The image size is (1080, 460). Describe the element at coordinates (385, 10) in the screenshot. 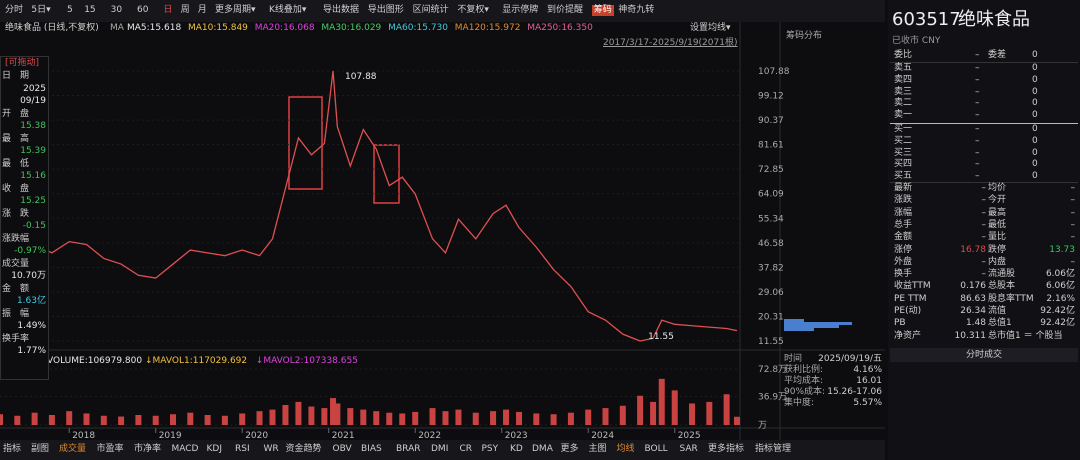

I see `toolbar-item: 导出图形` at that location.